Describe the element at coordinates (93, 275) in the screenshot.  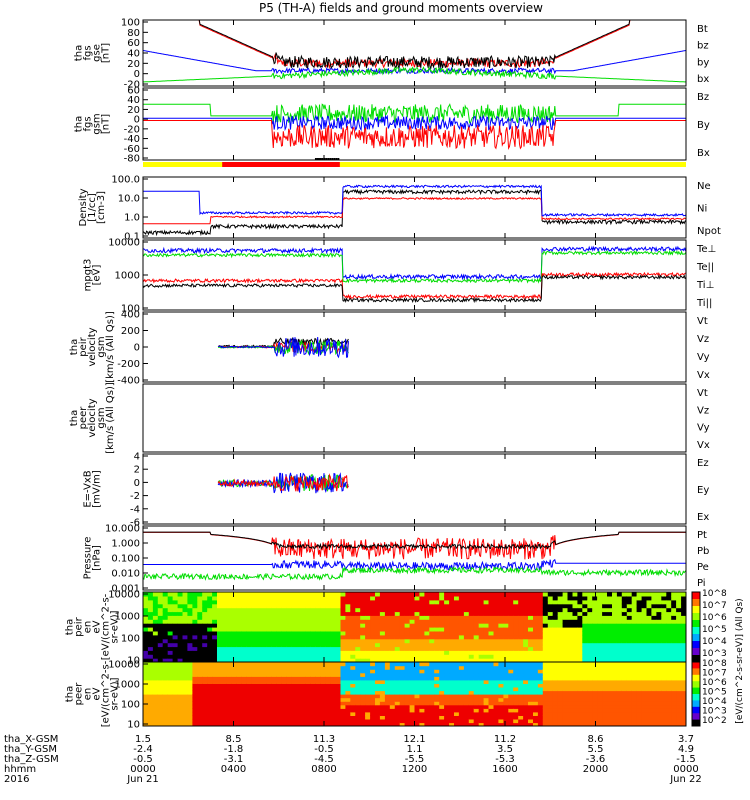
I see `ylabel-temp: mpgt3[eV]` at that location.